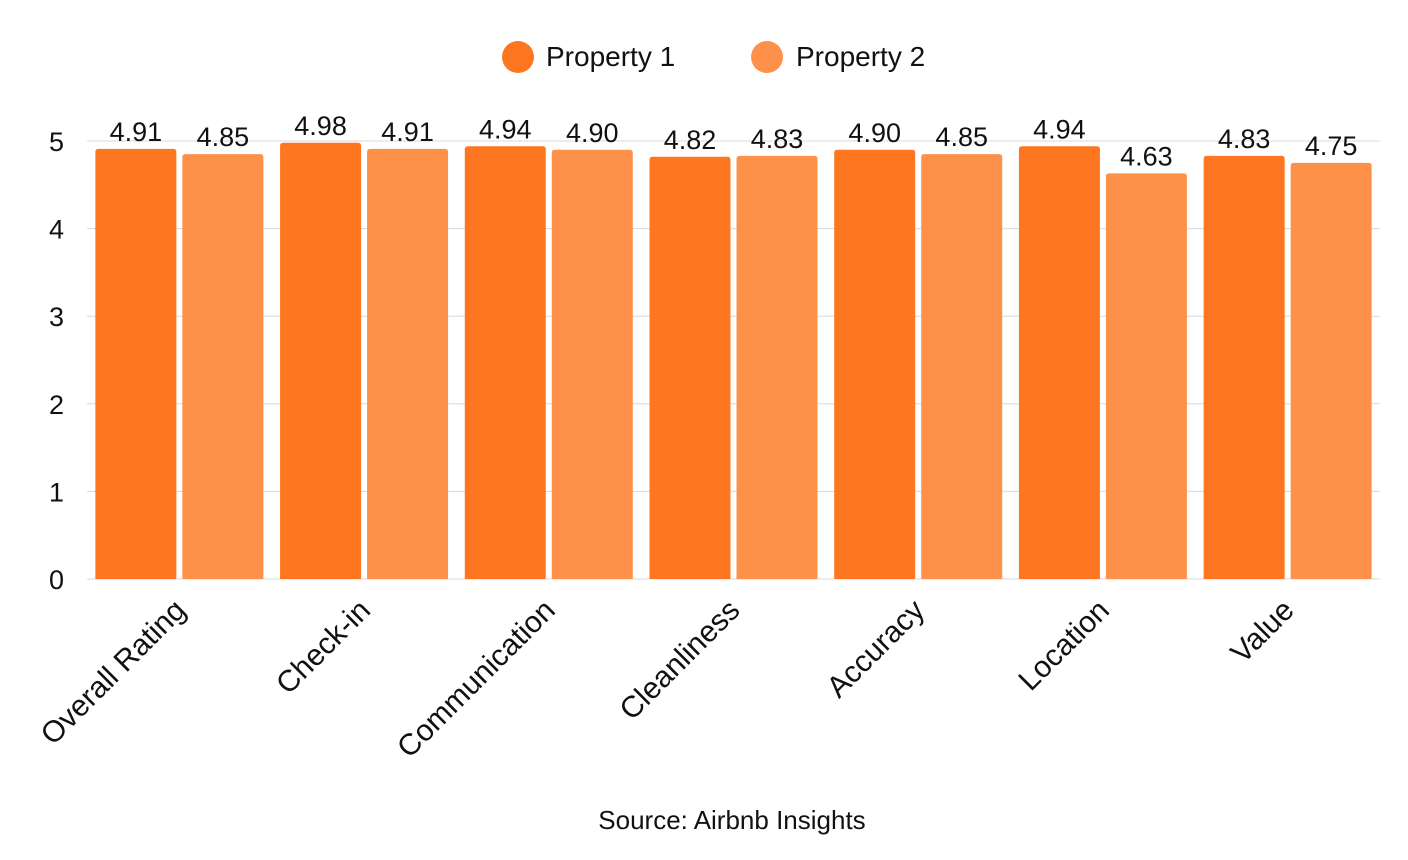 The width and height of the screenshot is (1408, 860). I want to click on x-tick-label: Communication, so click(476, 679).